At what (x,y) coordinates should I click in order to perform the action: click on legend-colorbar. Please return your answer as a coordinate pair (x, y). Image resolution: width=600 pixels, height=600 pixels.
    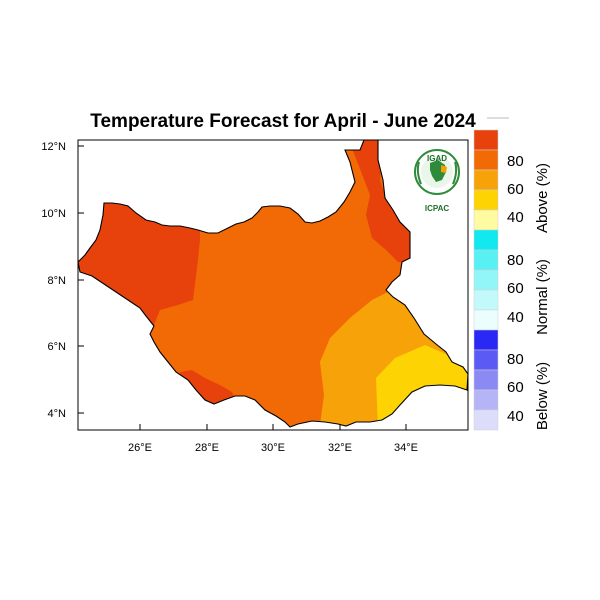
    Looking at the image, I should click on (486, 280).